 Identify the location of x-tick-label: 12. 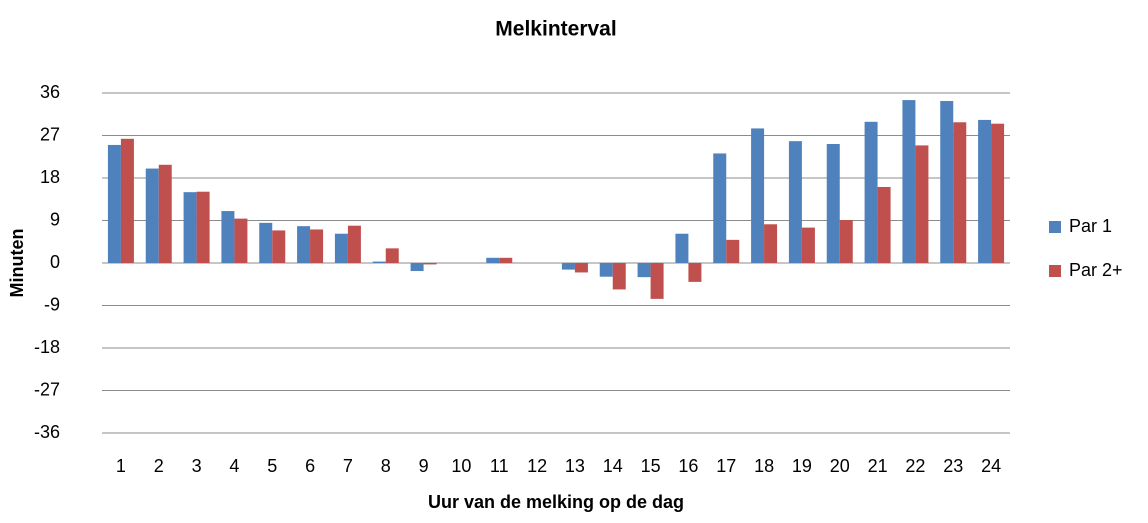
(537, 466).